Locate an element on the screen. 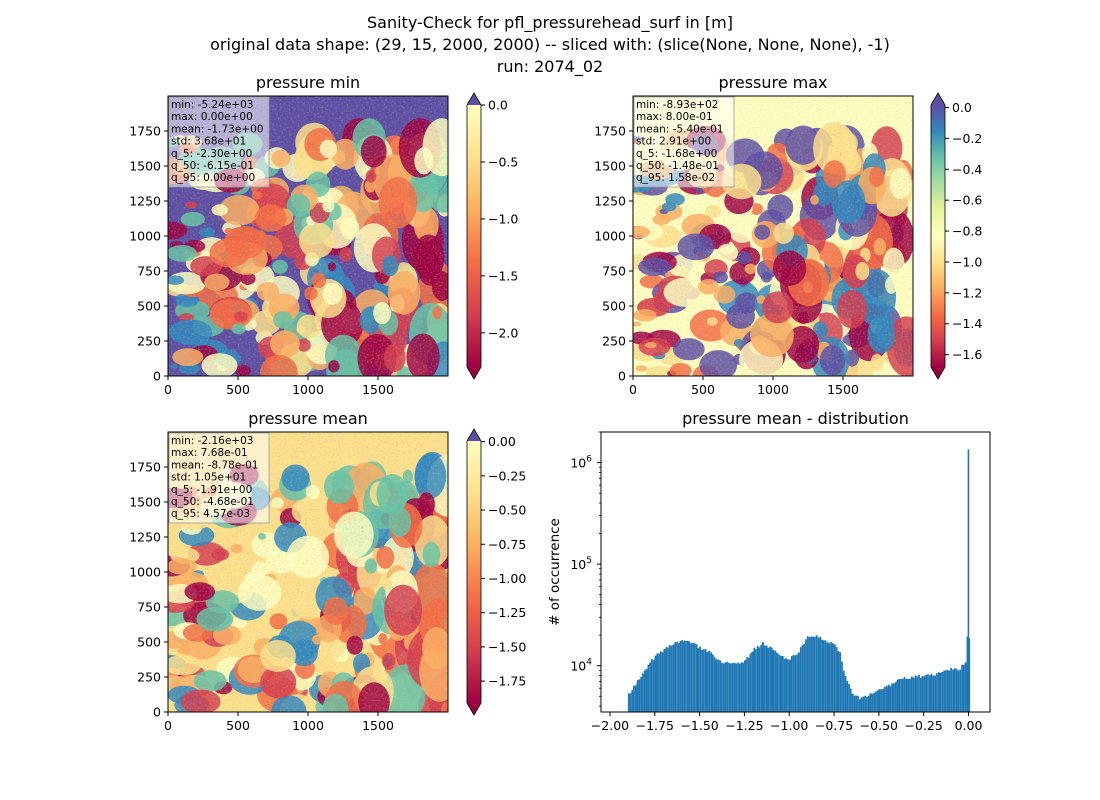  y-tick-label: 1250 is located at coordinates (145, 201).